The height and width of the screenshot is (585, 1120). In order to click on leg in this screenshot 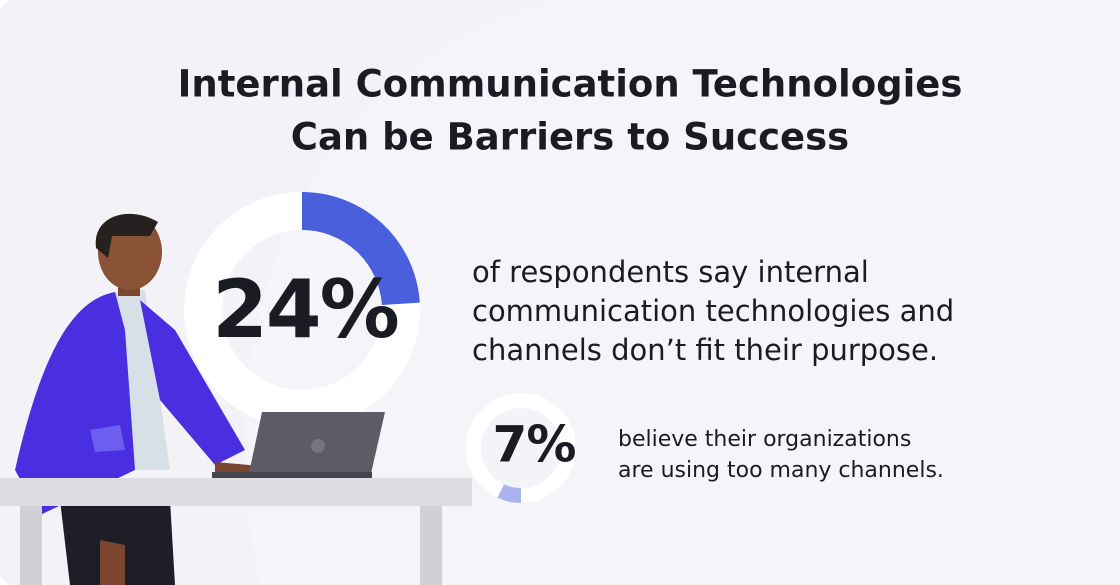, I will do `click(112, 562)`.